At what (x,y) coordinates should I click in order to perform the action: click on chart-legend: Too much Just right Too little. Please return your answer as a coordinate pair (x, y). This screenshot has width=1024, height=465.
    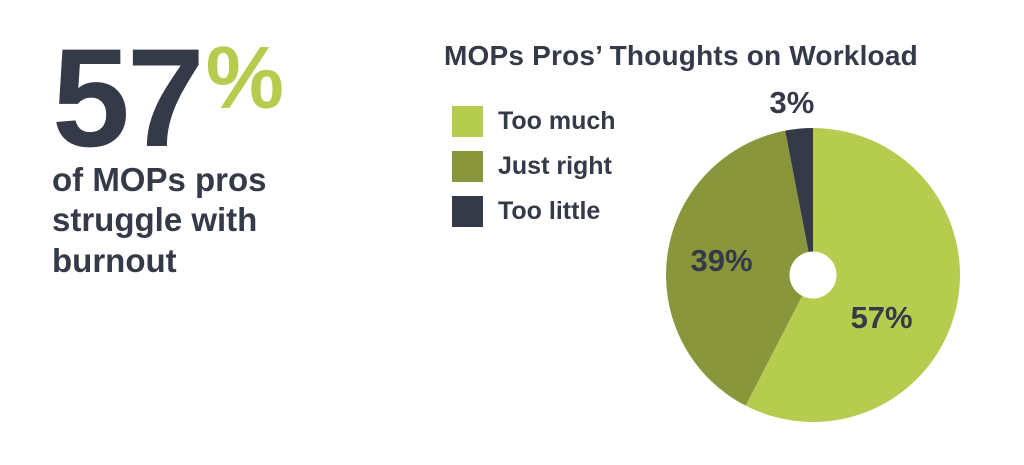
    Looking at the image, I should click on (534, 166).